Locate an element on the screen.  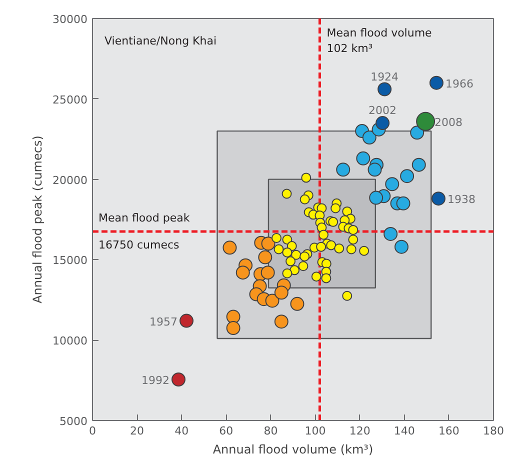
y-axis-title: Annual flood peak (cumecs) is located at coordinates (37, 220).